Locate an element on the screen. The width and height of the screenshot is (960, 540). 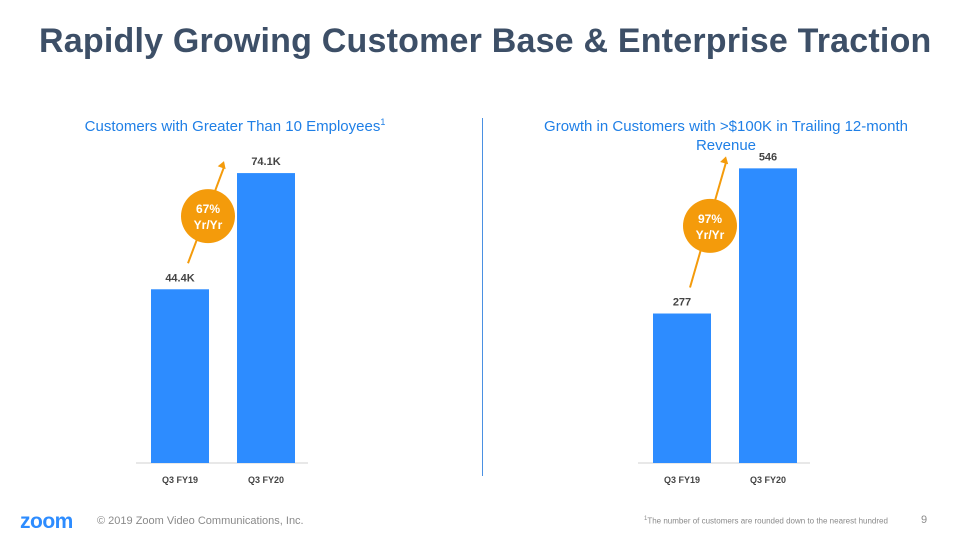
chart-2-value-label-q3fy19: 277 is located at coordinates (682, 303).